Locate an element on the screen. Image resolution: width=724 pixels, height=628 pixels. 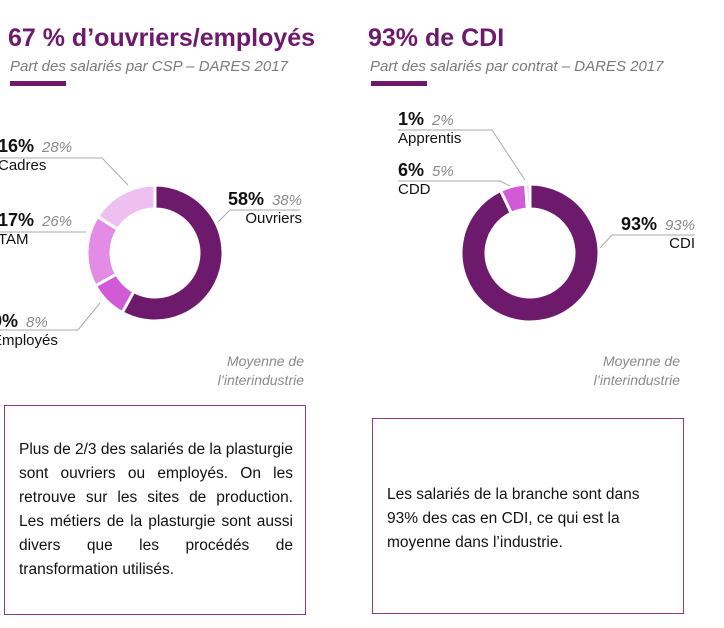
contract-donut is located at coordinates (530, 253).